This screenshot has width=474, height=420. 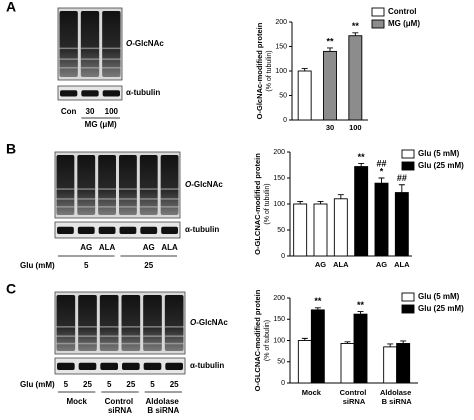 What do you see at coordinates (404, 23) in the screenshot?
I see `legend-label: MG (μM)` at bounding box center [404, 23].